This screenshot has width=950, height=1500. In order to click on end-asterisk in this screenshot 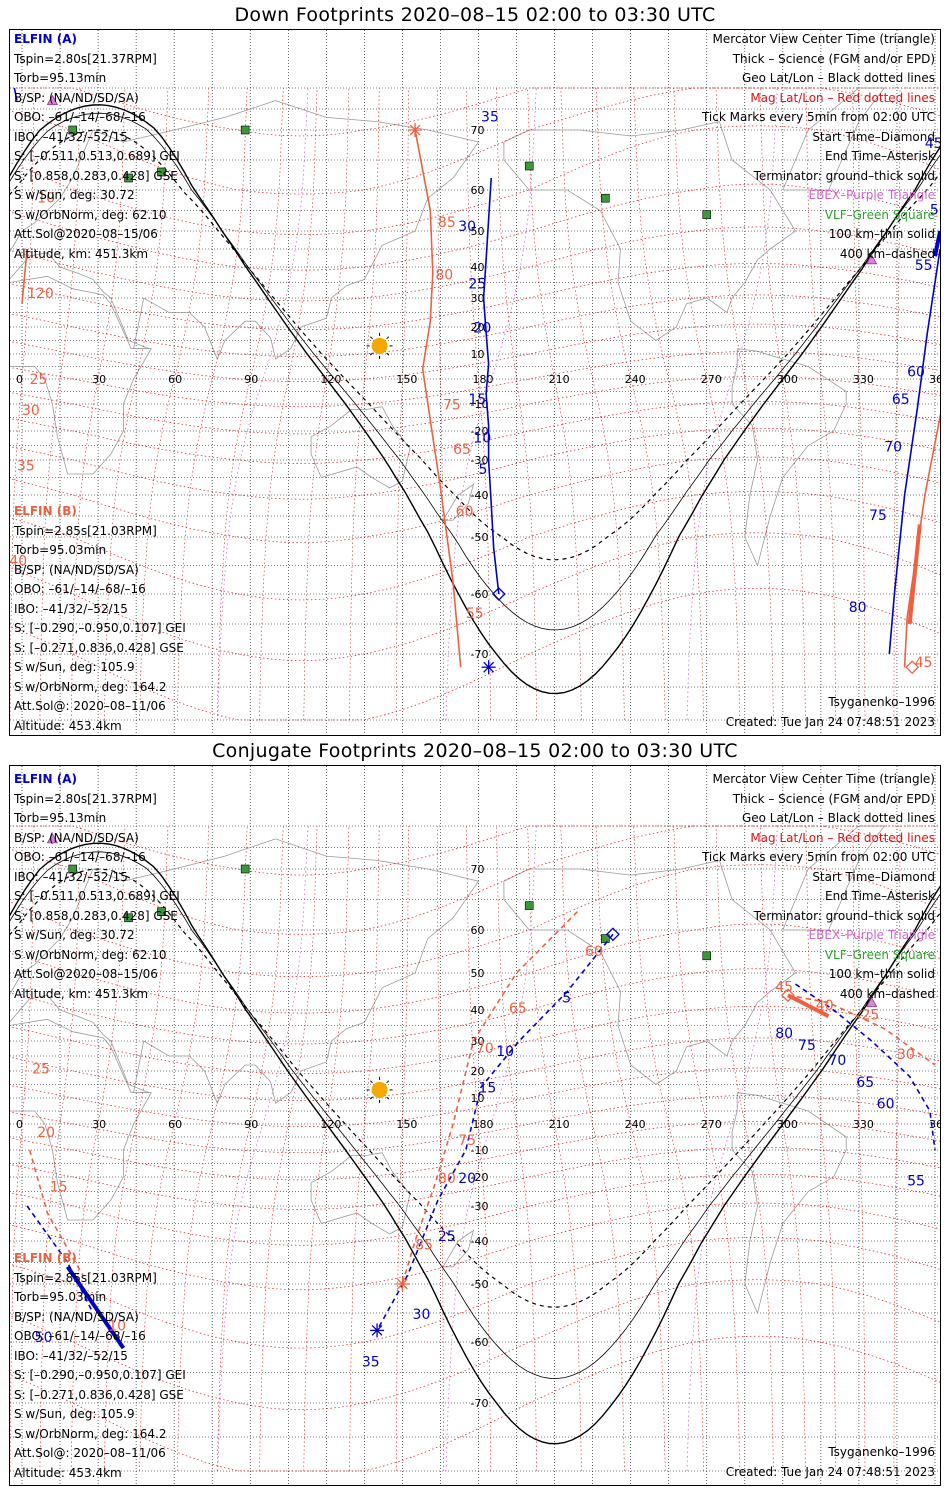, I will do `click(489, 667)`.